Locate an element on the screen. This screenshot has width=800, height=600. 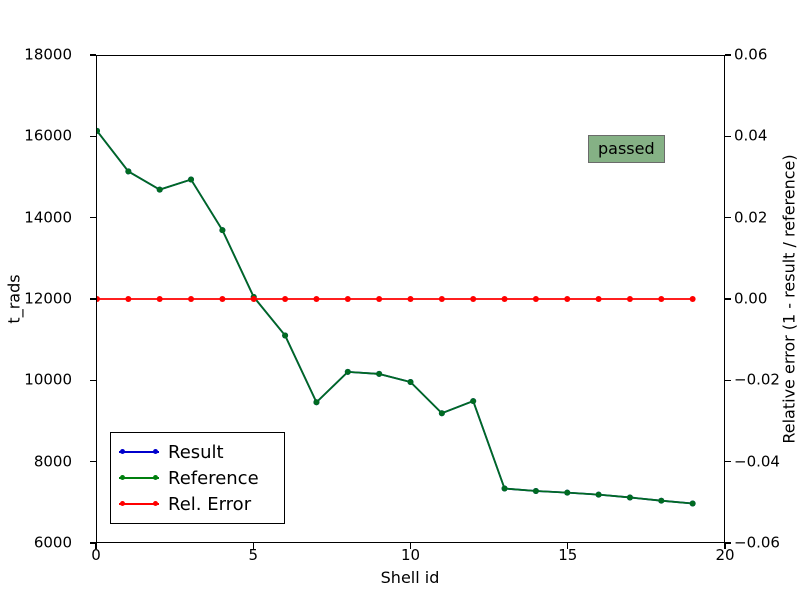
y-tick-label-left: 16000 is located at coordinates (48, 135).